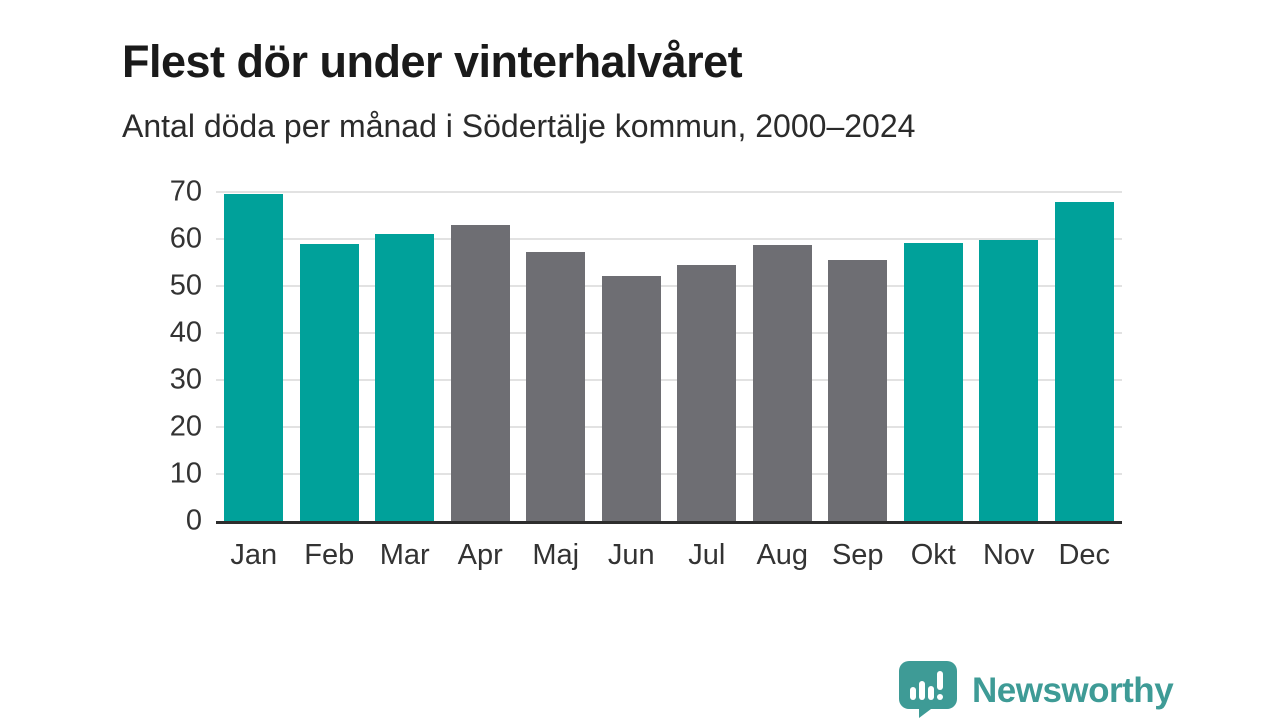  What do you see at coordinates (432, 62) in the screenshot?
I see `chart-title: Flest dör under vinterhalvåret` at bounding box center [432, 62].